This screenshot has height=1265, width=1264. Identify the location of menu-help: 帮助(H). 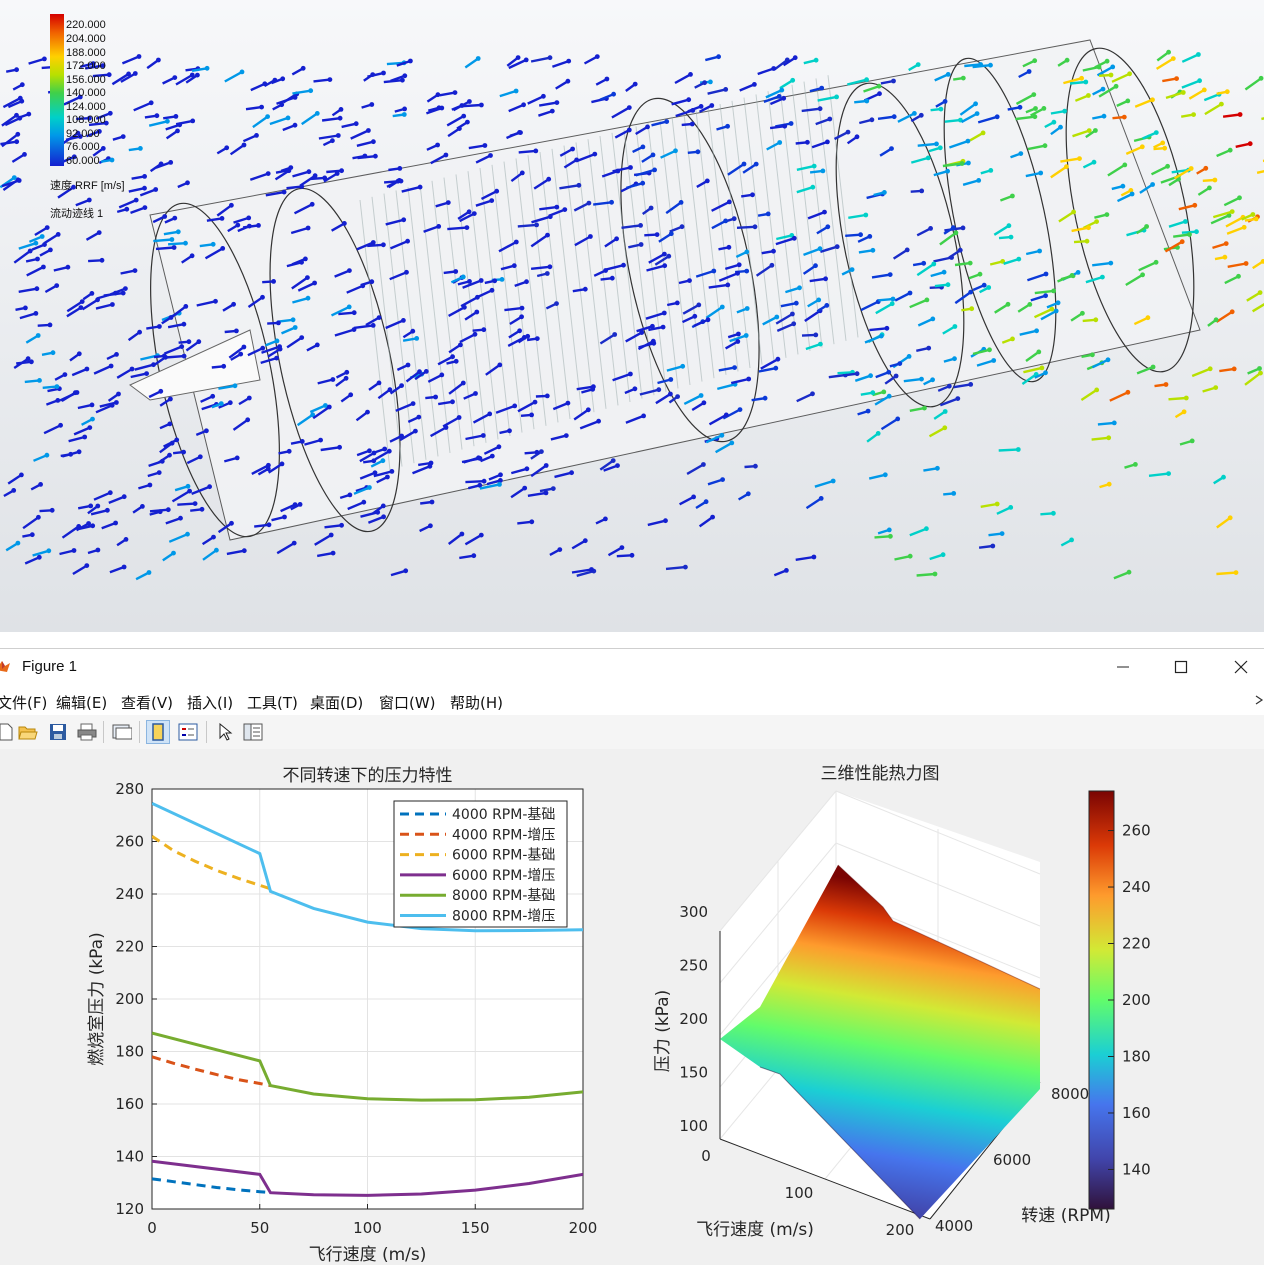
(476, 703).